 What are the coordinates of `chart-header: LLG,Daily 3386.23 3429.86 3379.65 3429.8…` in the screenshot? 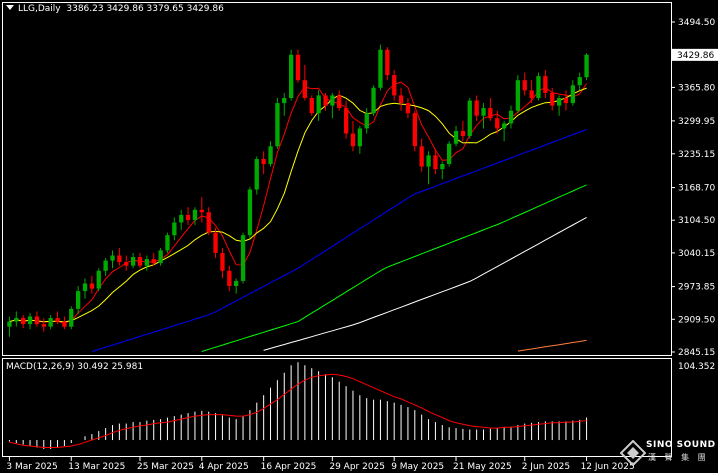 It's located at (115, 9).